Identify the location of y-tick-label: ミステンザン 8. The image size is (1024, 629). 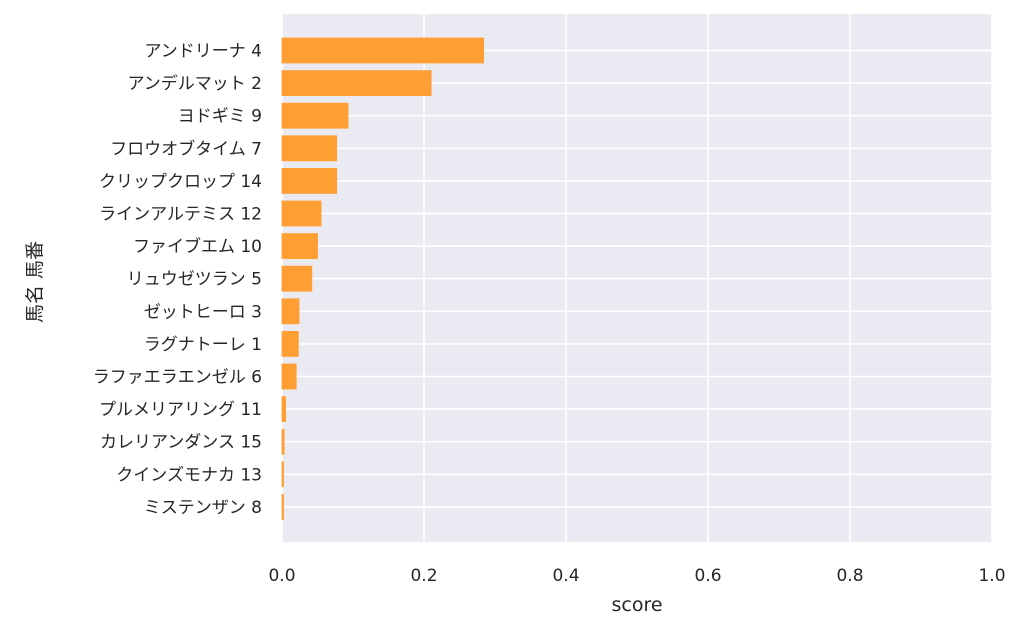
(203, 508).